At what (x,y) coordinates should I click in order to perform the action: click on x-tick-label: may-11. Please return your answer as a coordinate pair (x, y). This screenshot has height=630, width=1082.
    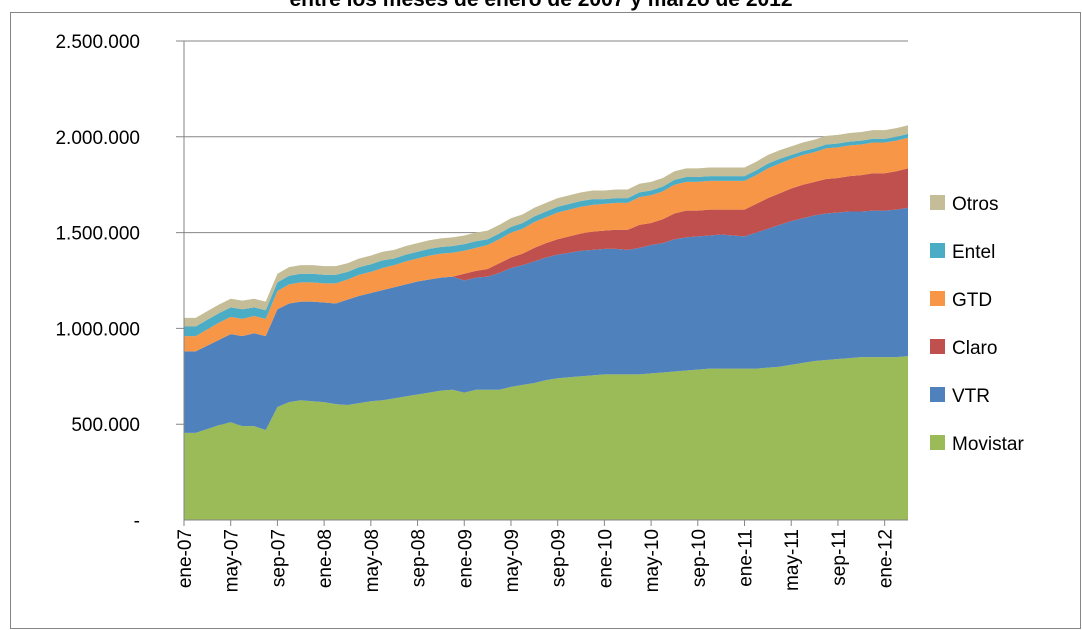
    Looking at the image, I should click on (792, 560).